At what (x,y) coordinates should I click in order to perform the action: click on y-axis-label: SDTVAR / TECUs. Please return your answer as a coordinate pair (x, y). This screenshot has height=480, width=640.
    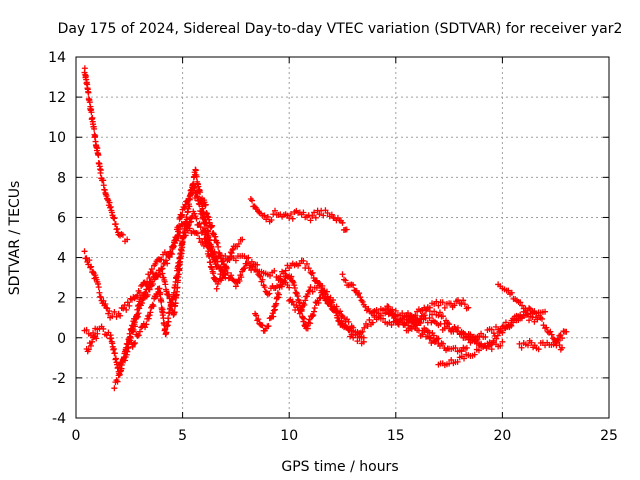
    Looking at the image, I should click on (15, 238).